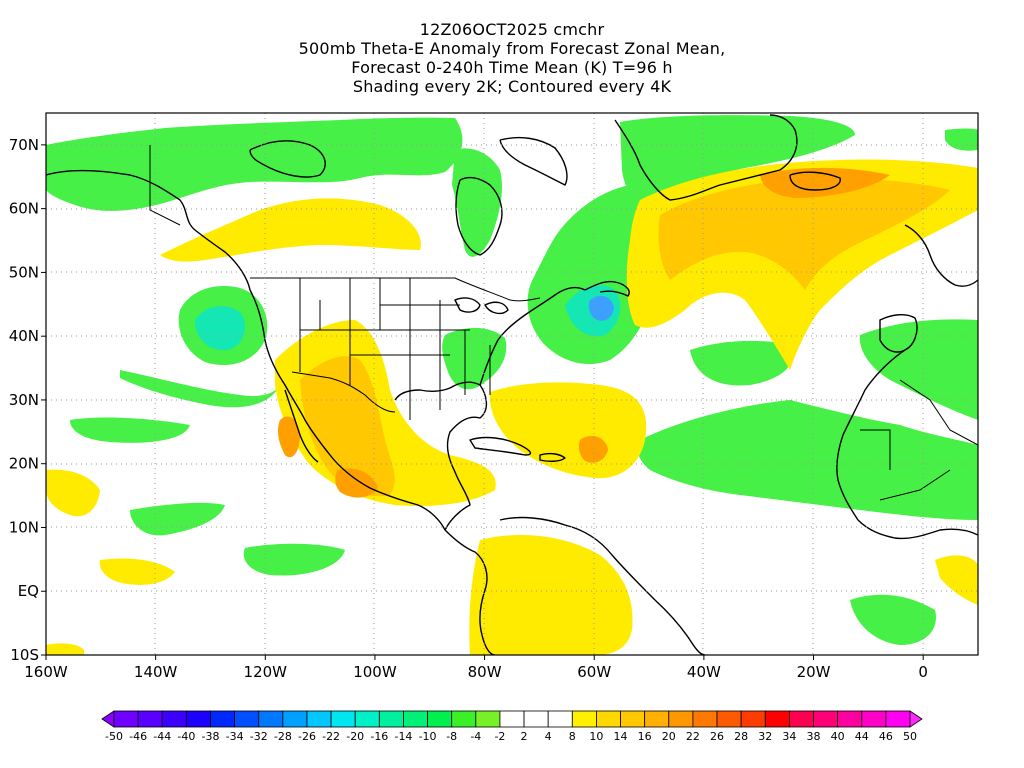 Image resolution: width=1024 pixels, height=768 pixels. I want to click on colorbar-label: 4, so click(548, 736).